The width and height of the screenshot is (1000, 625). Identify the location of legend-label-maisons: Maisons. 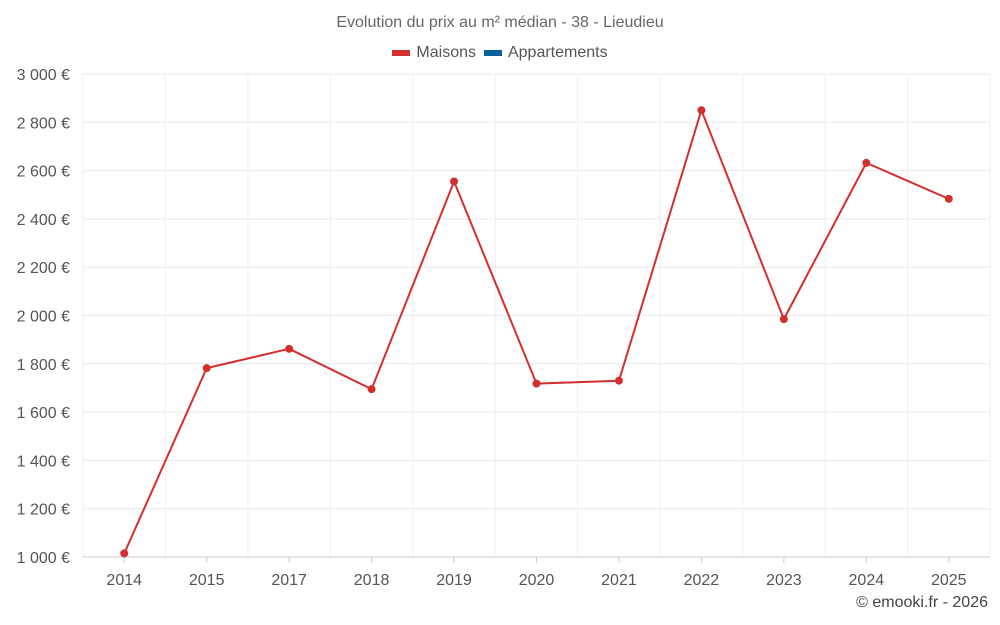
(446, 52).